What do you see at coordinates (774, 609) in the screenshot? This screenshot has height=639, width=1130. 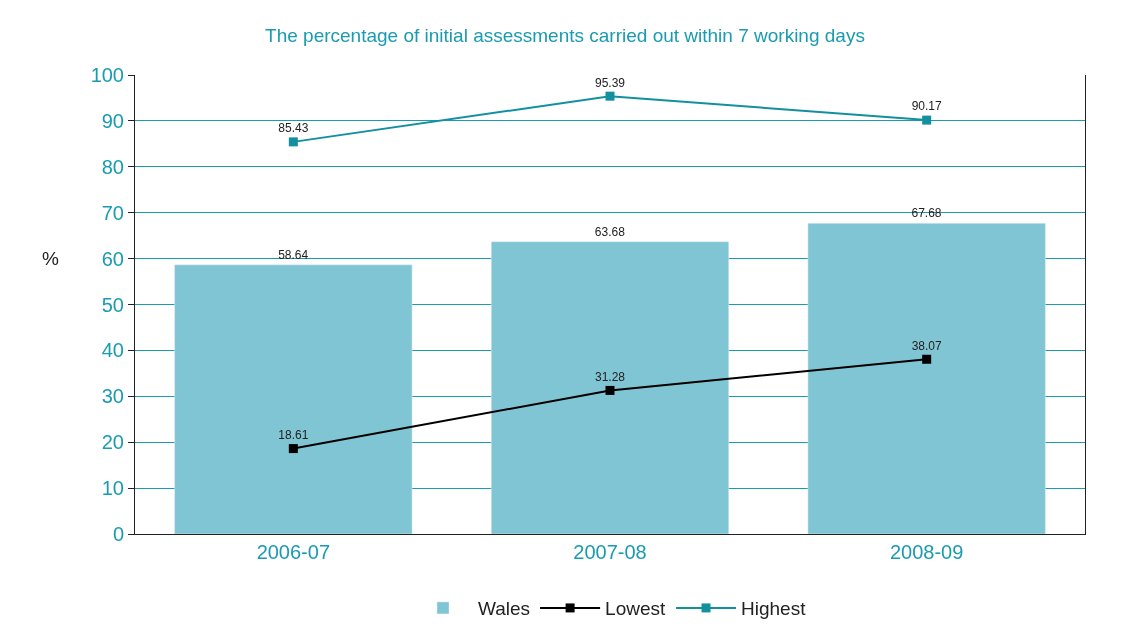 I see `legend-label: Highest` at bounding box center [774, 609].